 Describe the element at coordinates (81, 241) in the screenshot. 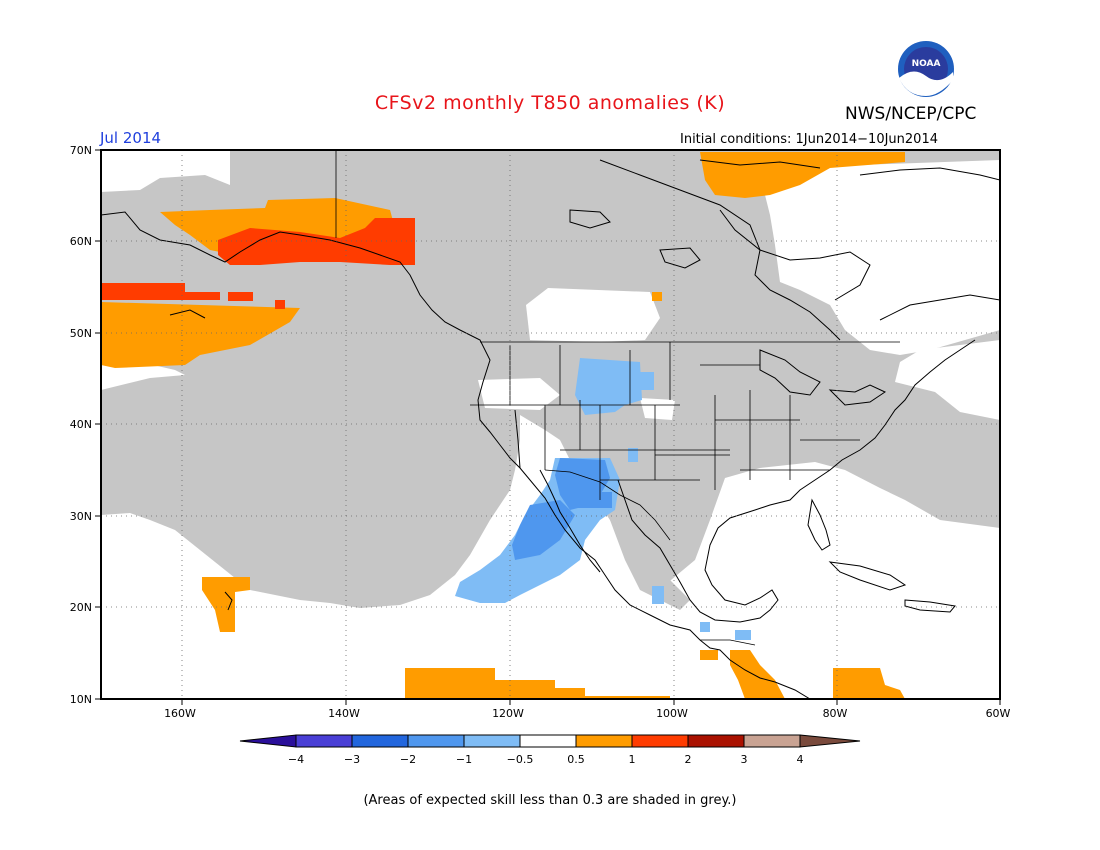

I see `lat-label: 60N` at that location.